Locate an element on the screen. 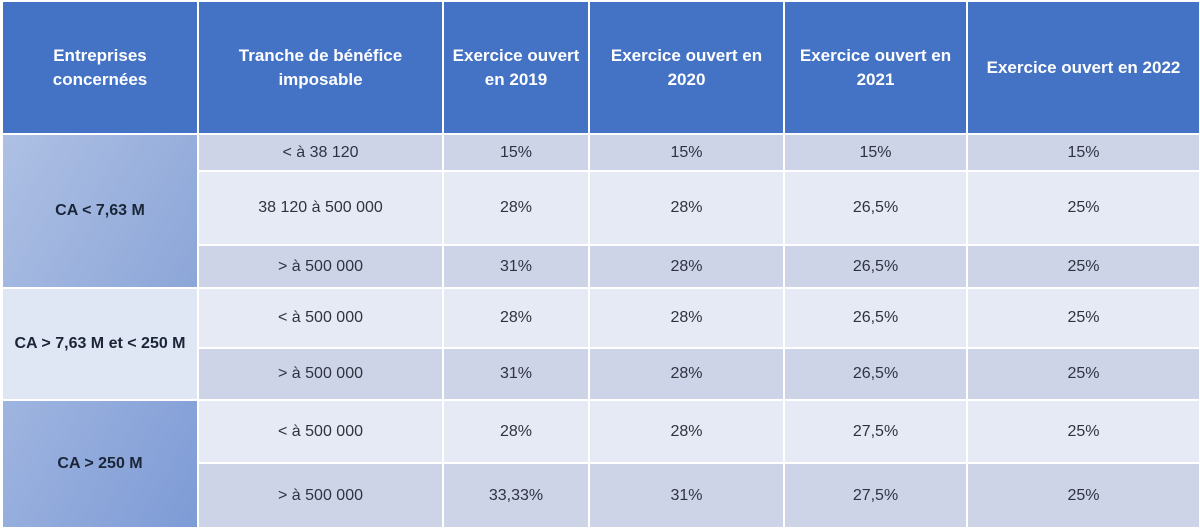  table-row: 38 120 à 500 000 28% 28% 26,5% 25% is located at coordinates (601, 208).